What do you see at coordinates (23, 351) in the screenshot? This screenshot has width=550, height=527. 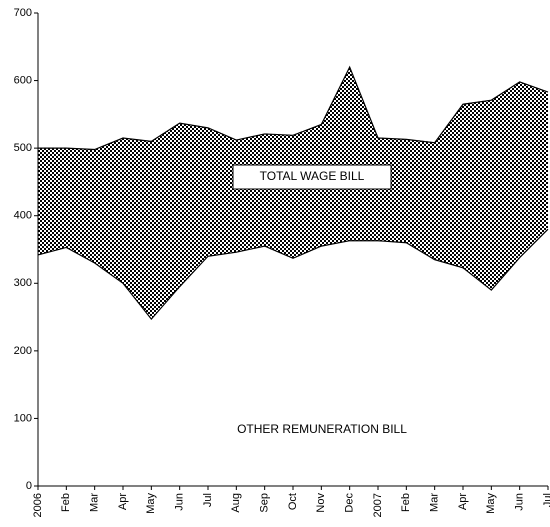 I see `y-tick-label: 200` at bounding box center [23, 351].